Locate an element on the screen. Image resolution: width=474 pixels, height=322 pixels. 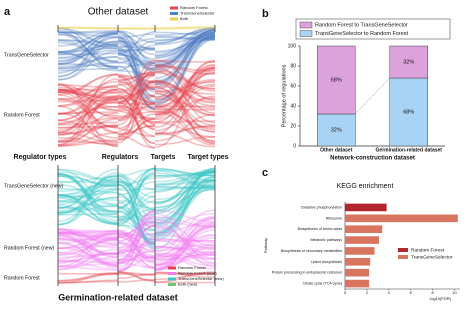
node-label: Random Forest (new) is located at coordinates (29, 248).